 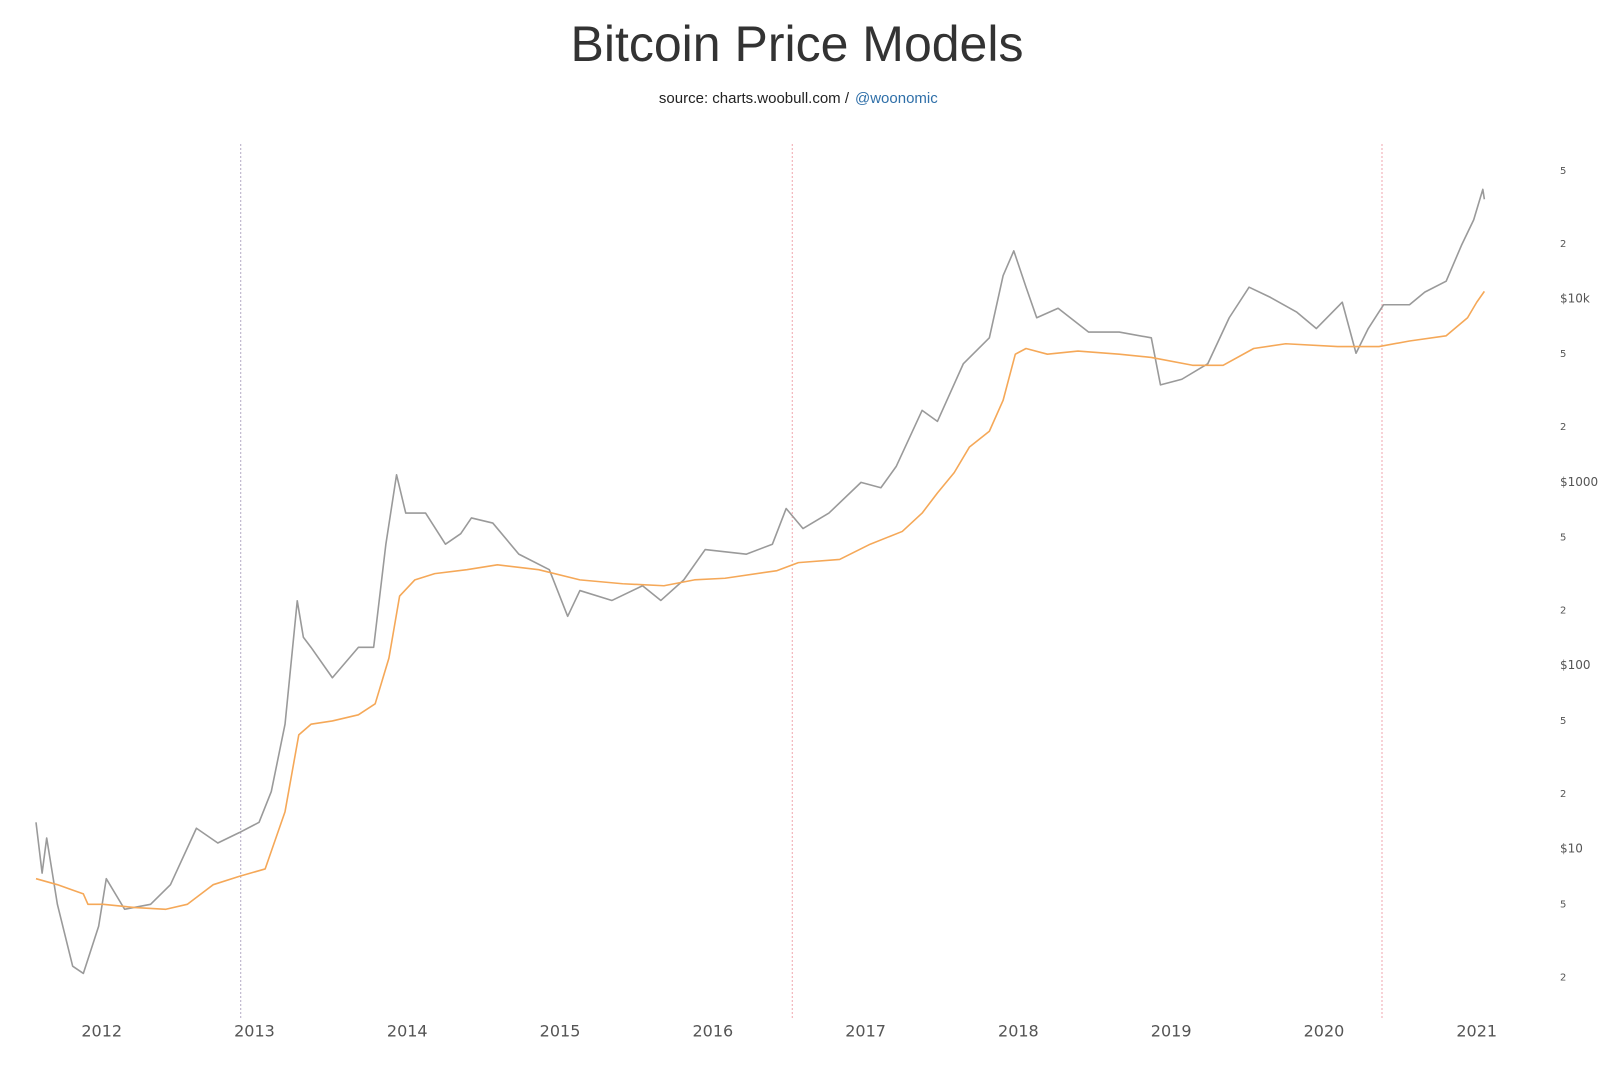 I want to click on x-tick-label: 2019, so click(x=1171, y=1031).